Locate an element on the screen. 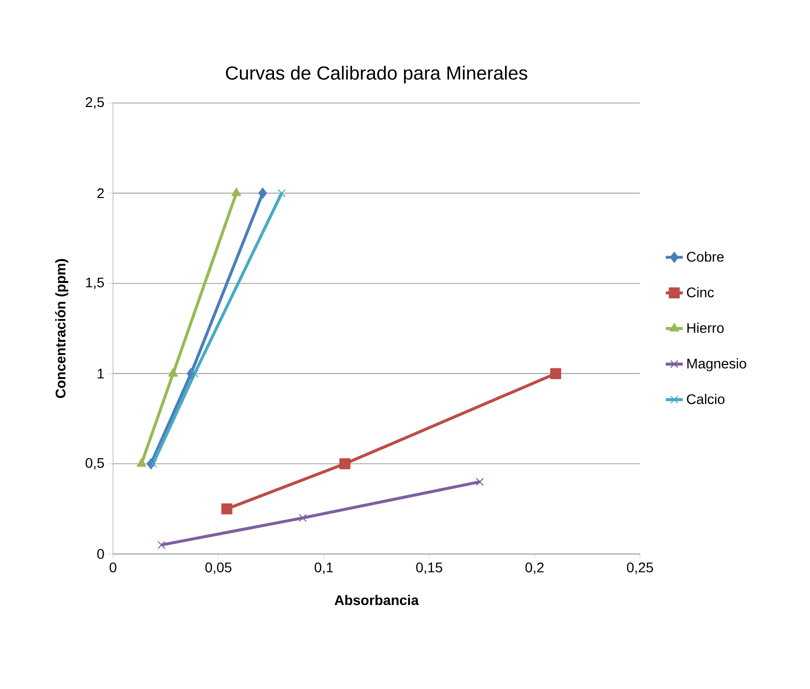 The height and width of the screenshot is (689, 810). x-tick-label: 0,25 is located at coordinates (639, 568).